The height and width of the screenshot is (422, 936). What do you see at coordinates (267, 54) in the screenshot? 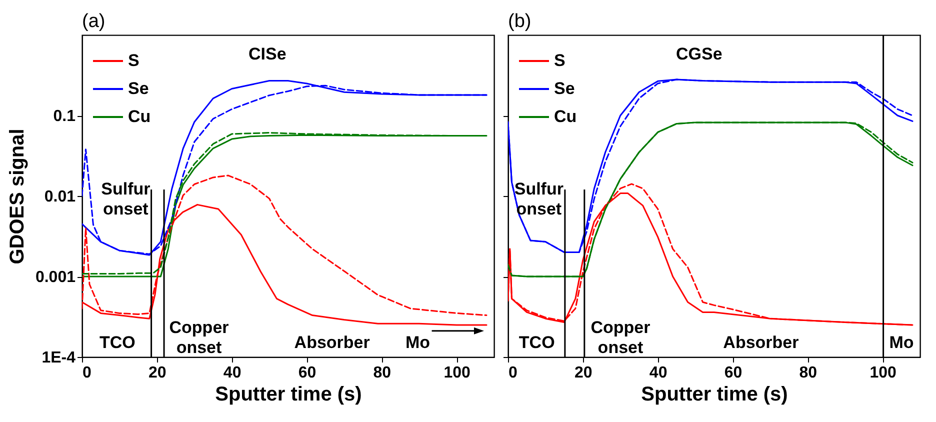
I see `annotation: CISe` at bounding box center [267, 54].